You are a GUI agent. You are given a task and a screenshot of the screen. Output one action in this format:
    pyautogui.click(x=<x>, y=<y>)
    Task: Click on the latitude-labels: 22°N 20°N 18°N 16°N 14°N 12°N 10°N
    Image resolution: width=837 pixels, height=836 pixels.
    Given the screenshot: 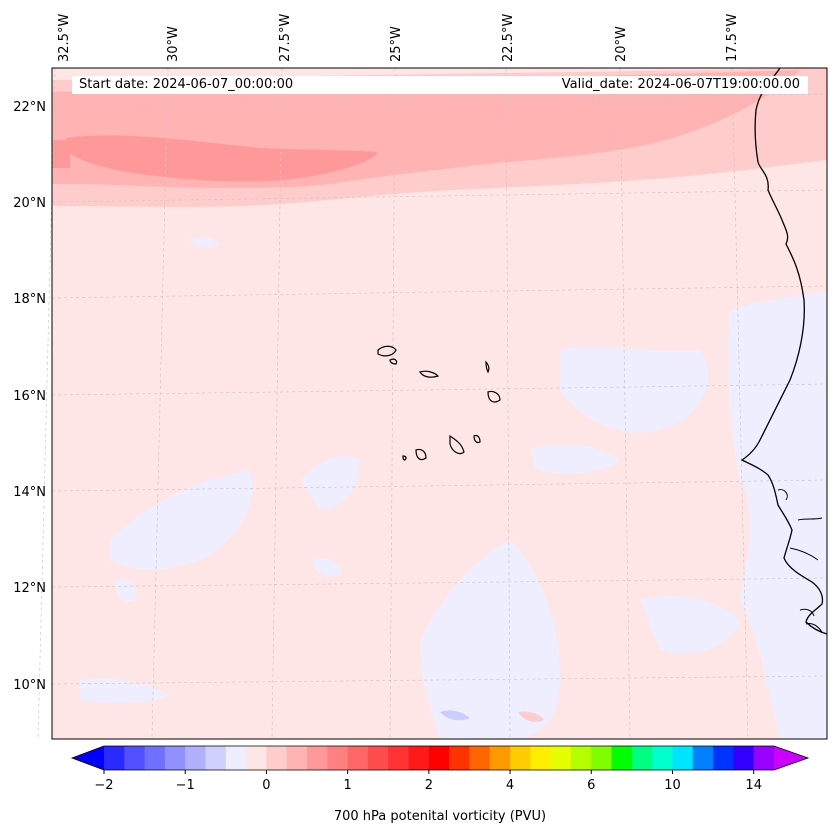 What is the action you would take?
    pyautogui.click(x=29, y=396)
    